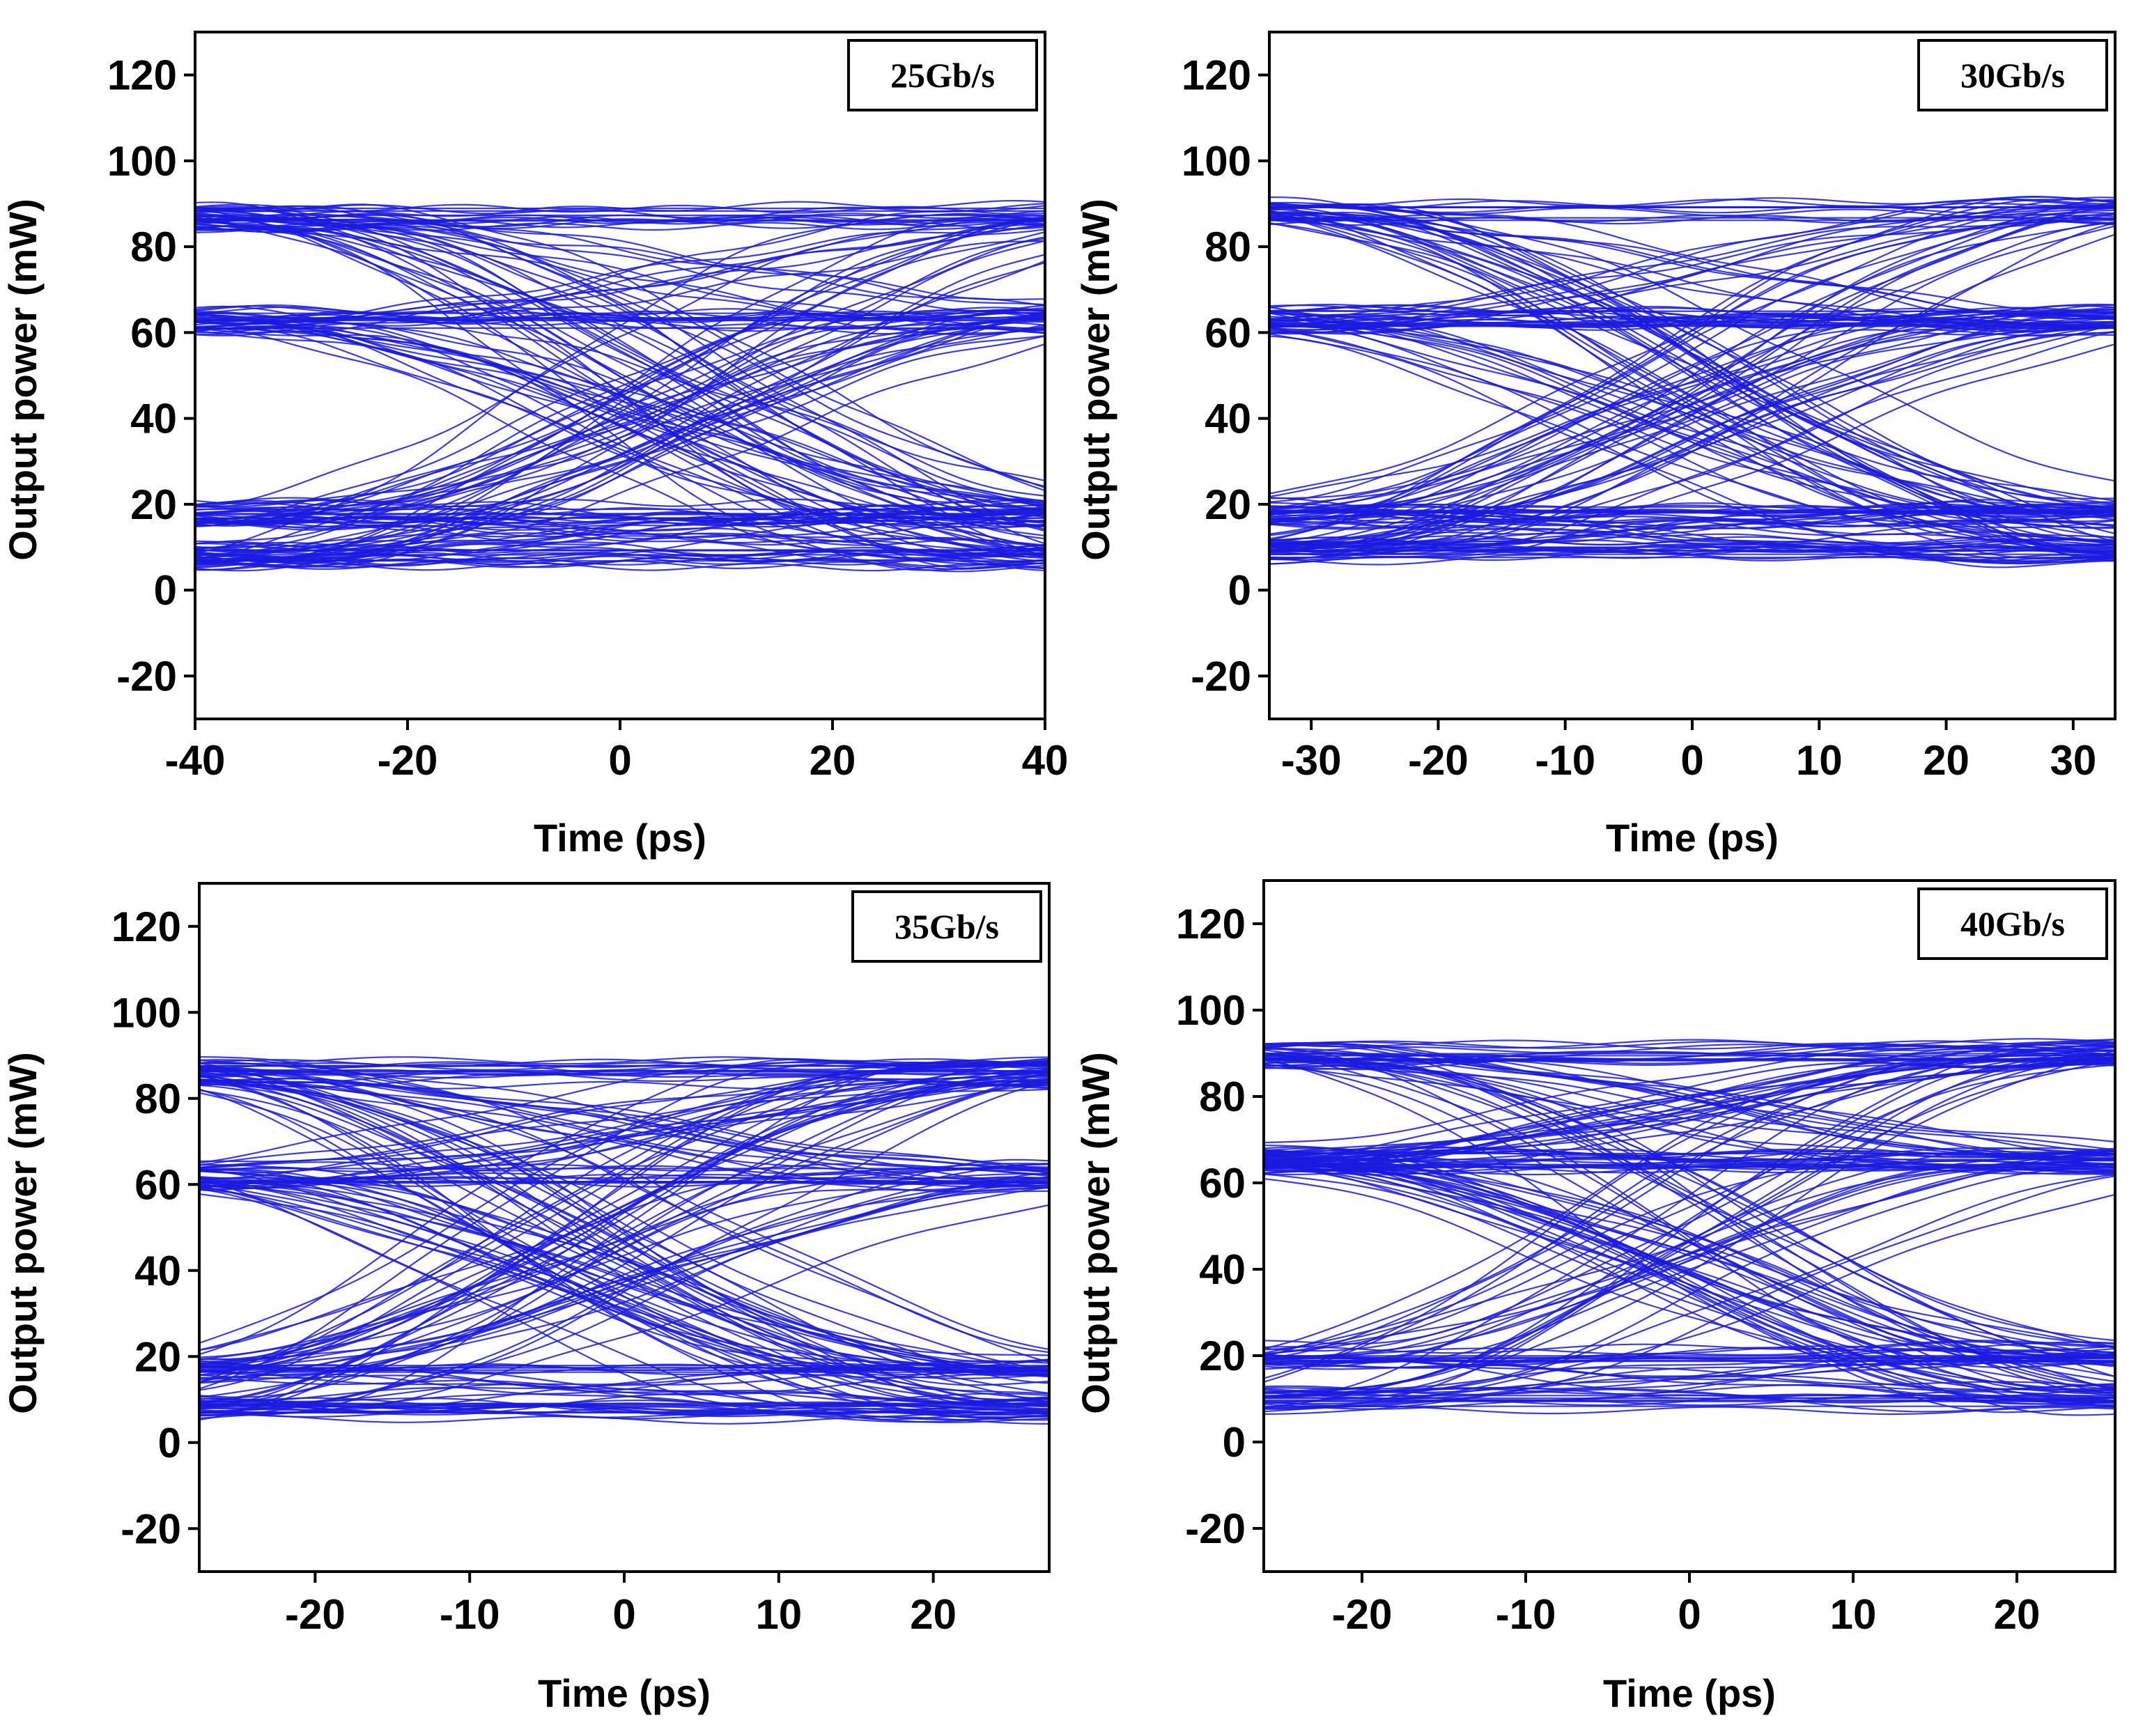  Describe the element at coordinates (1045, 761) in the screenshot. I see `x-tick-label: 40` at that location.